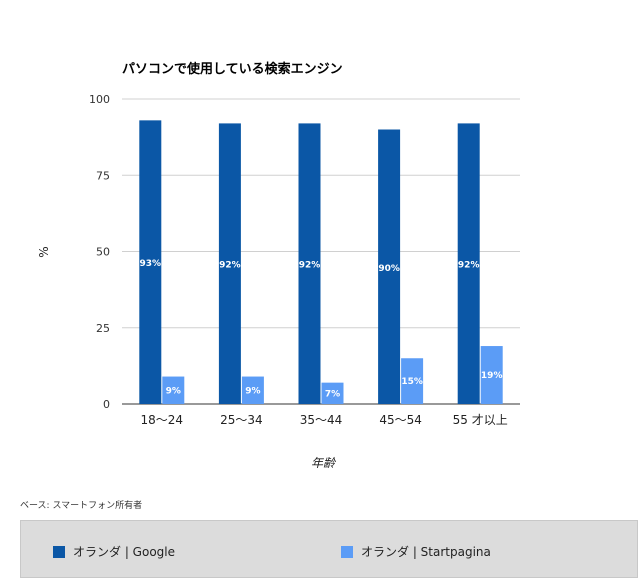  Describe the element at coordinates (162, 420) in the screenshot. I see `x-tick-label: 18〜24` at that location.